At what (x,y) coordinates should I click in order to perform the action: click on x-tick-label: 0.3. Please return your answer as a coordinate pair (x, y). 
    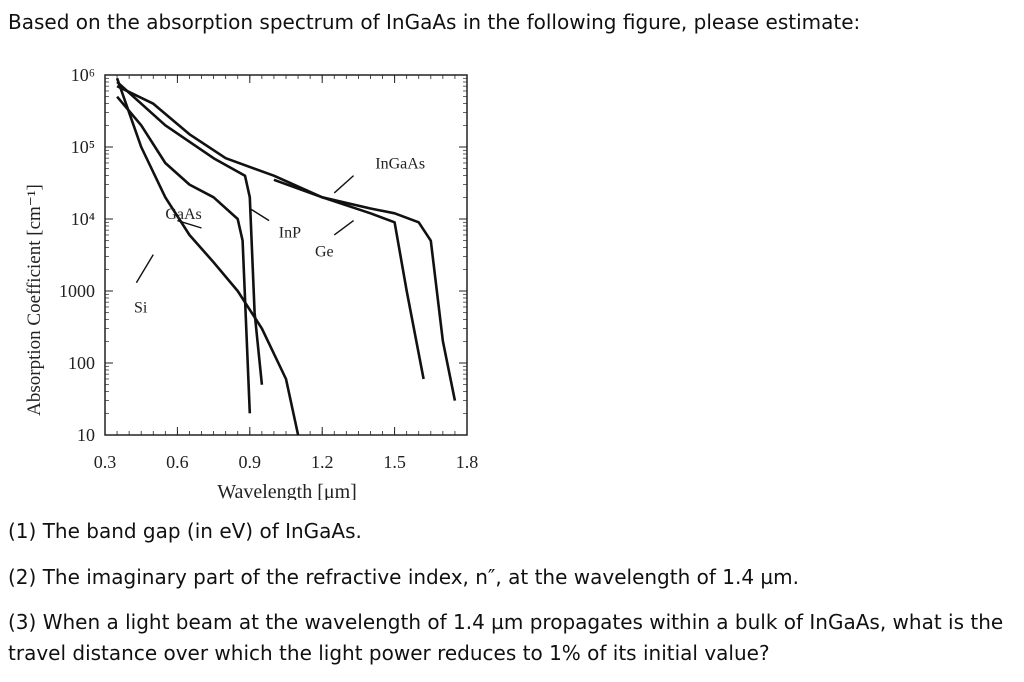
    Looking at the image, I should click on (105, 462).